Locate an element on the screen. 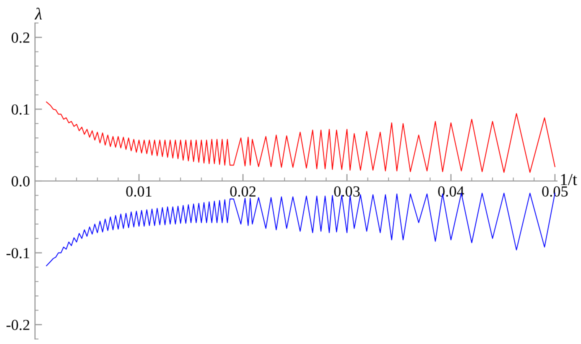  y-tick-label: 0.0 is located at coordinates (21, 181).